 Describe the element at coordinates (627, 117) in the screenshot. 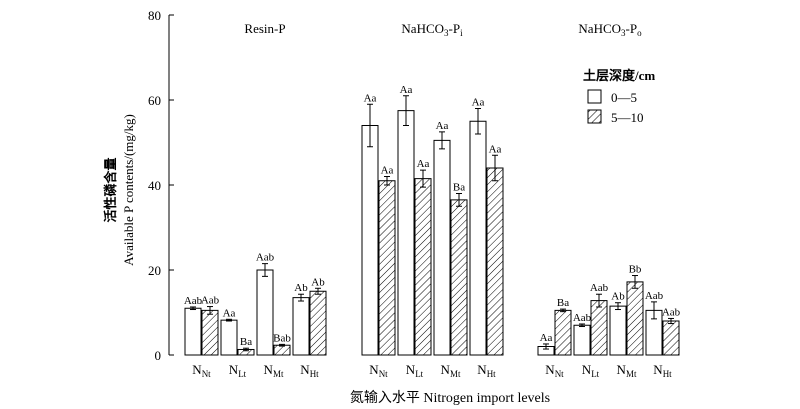

I see `legend-label-5-10: 5—10` at that location.